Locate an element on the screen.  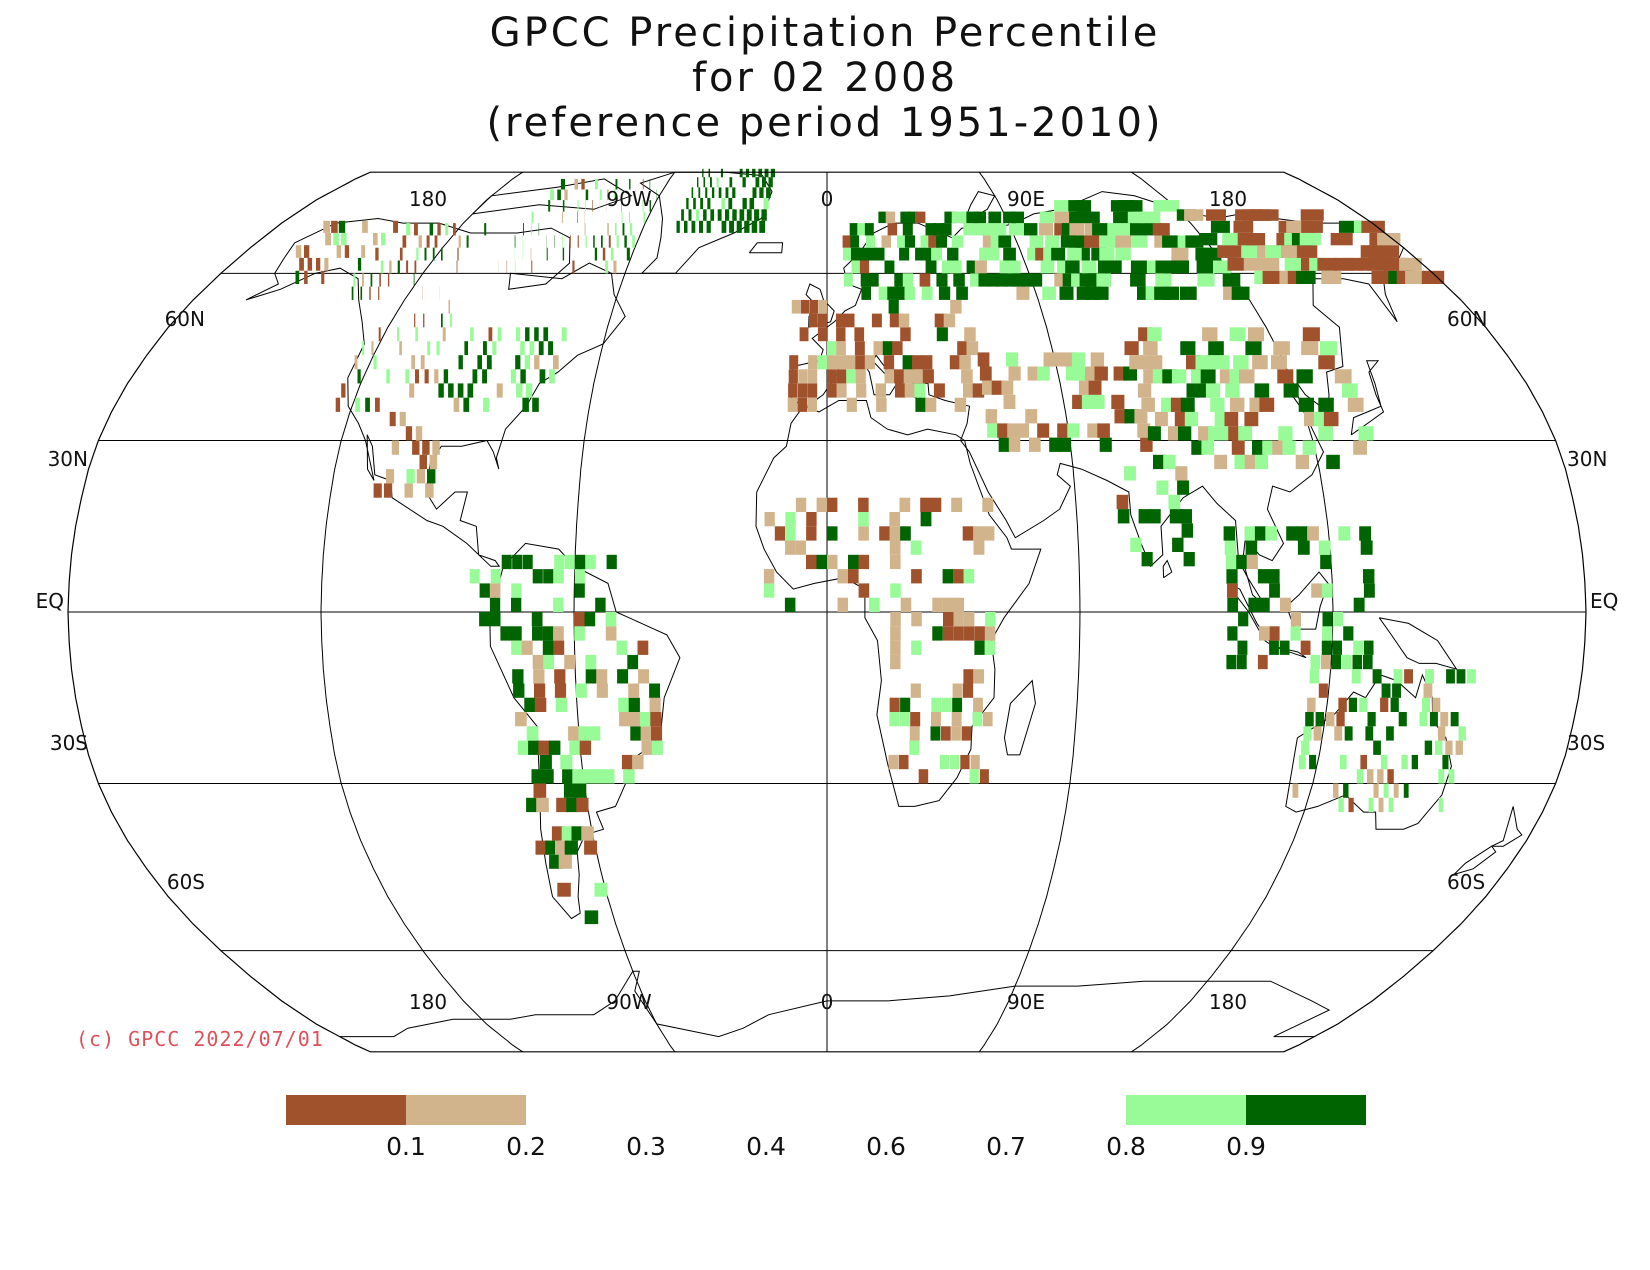
lat-label-left-30s: 30S is located at coordinates (69, 743).